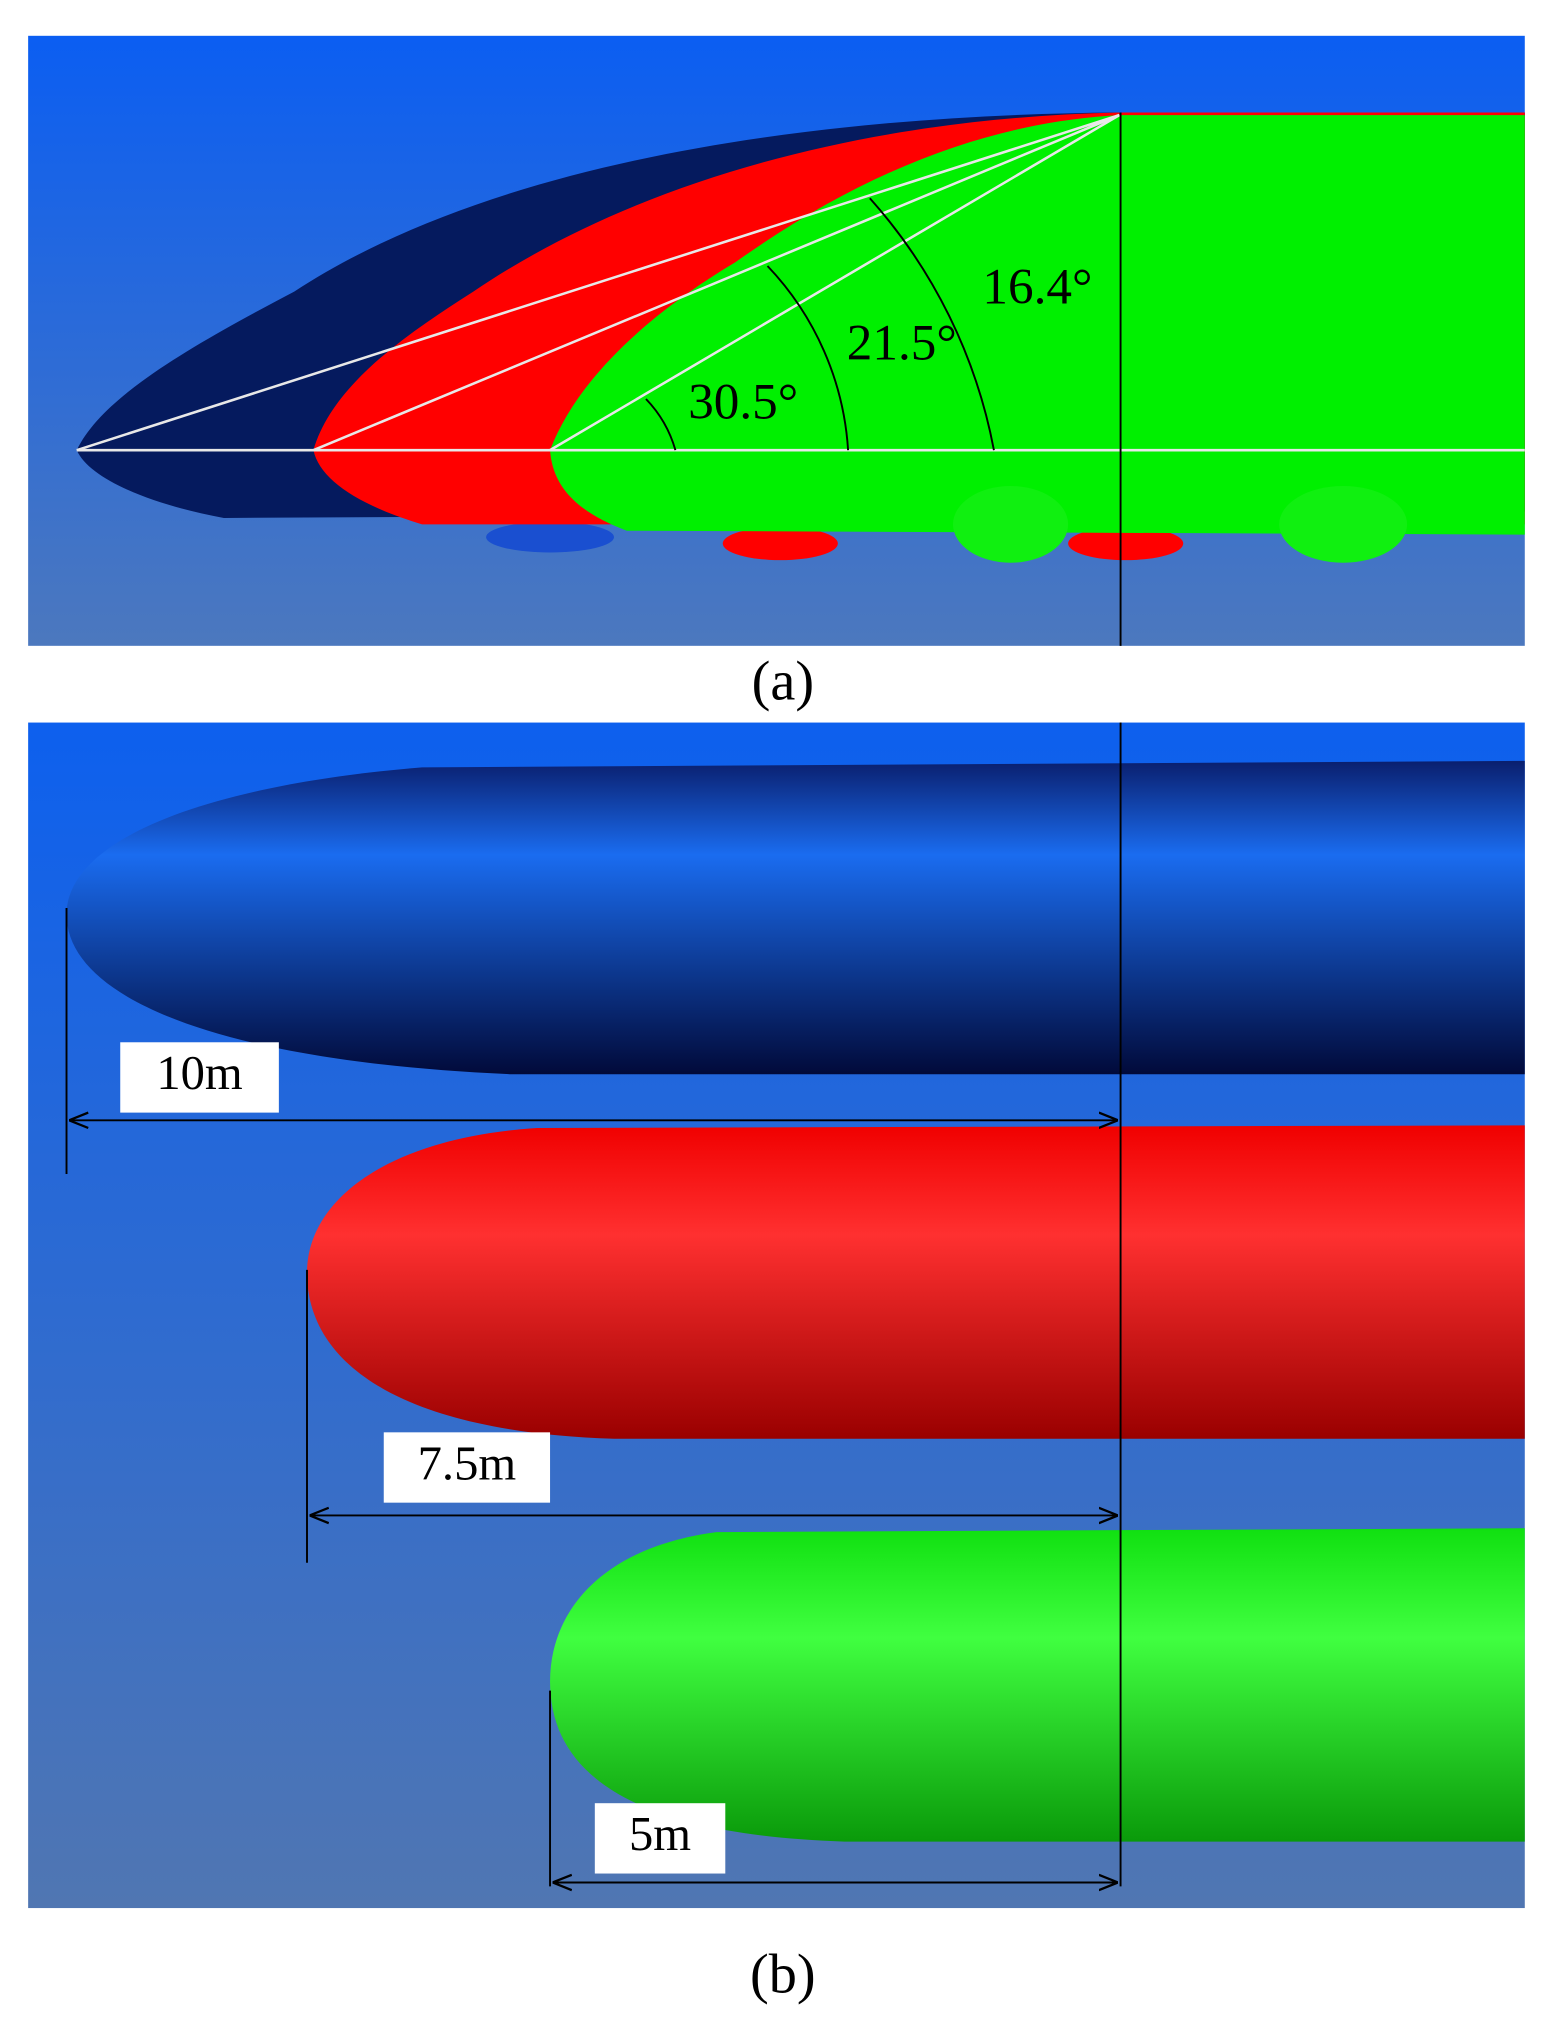 The height and width of the screenshot is (2027, 1567). Describe the element at coordinates (467, 1463) in the screenshot. I see `length-label: 7.5m` at that location.